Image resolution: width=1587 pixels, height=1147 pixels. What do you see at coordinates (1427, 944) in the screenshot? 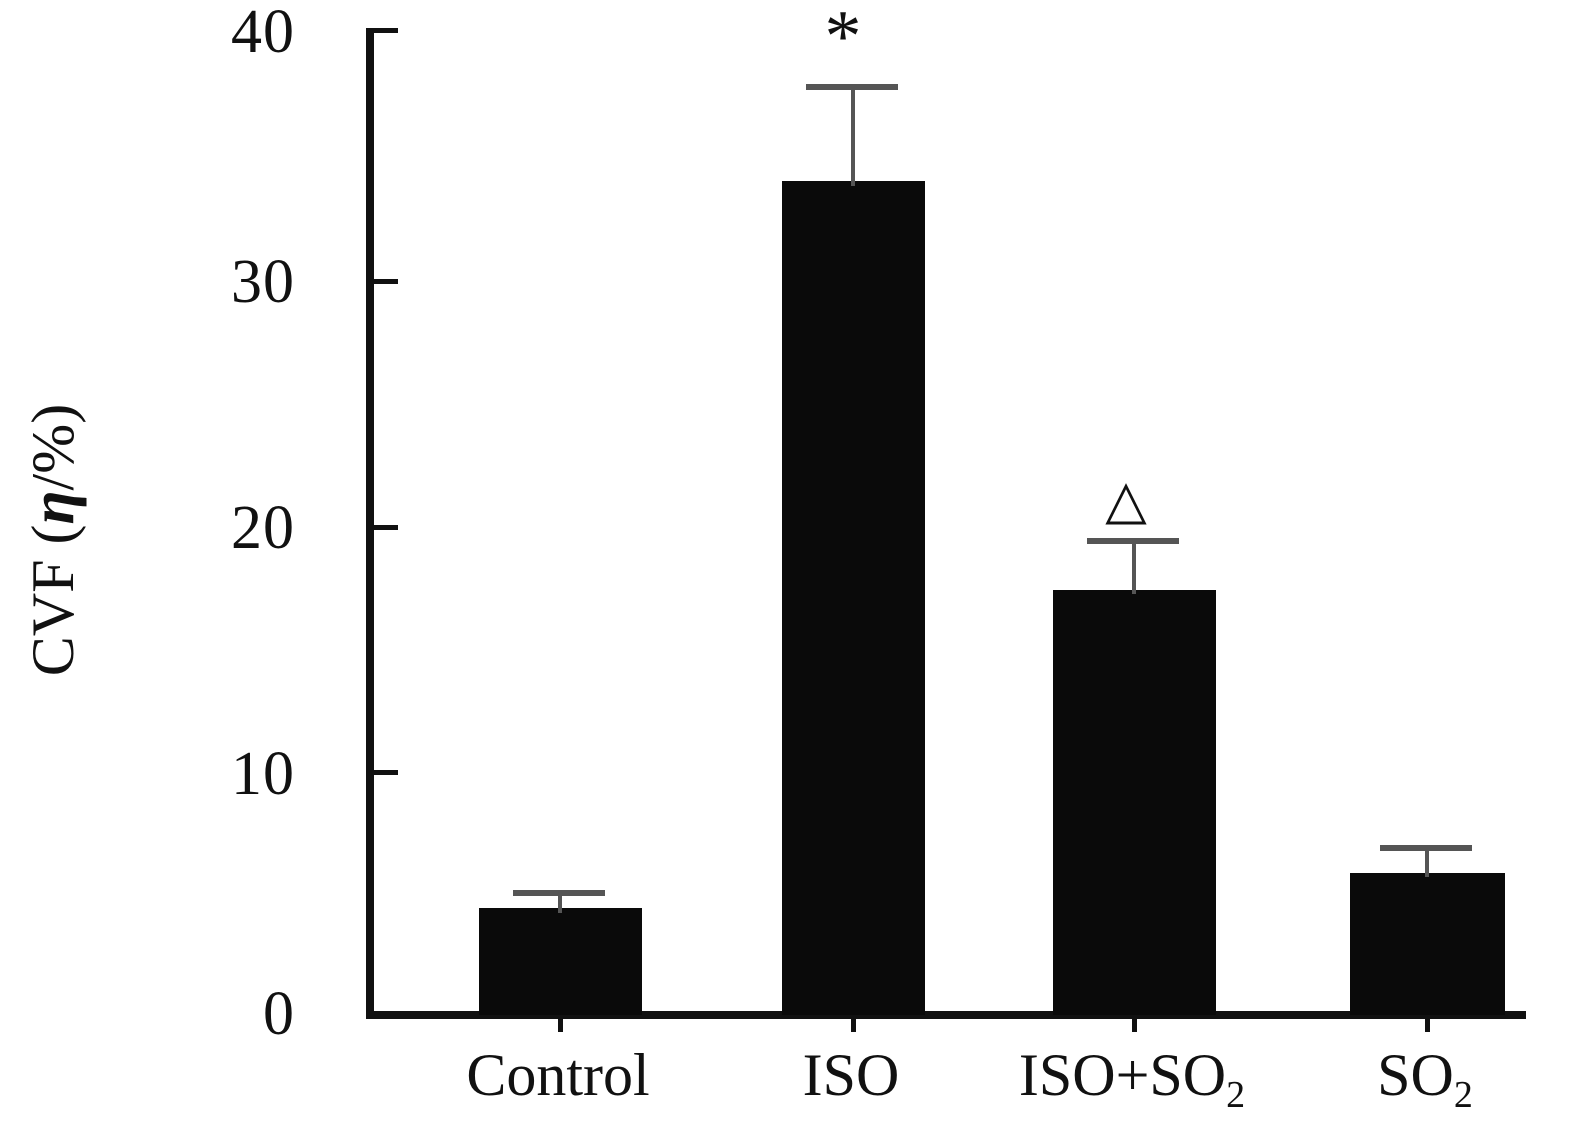
I see `bar-so2` at bounding box center [1427, 944].